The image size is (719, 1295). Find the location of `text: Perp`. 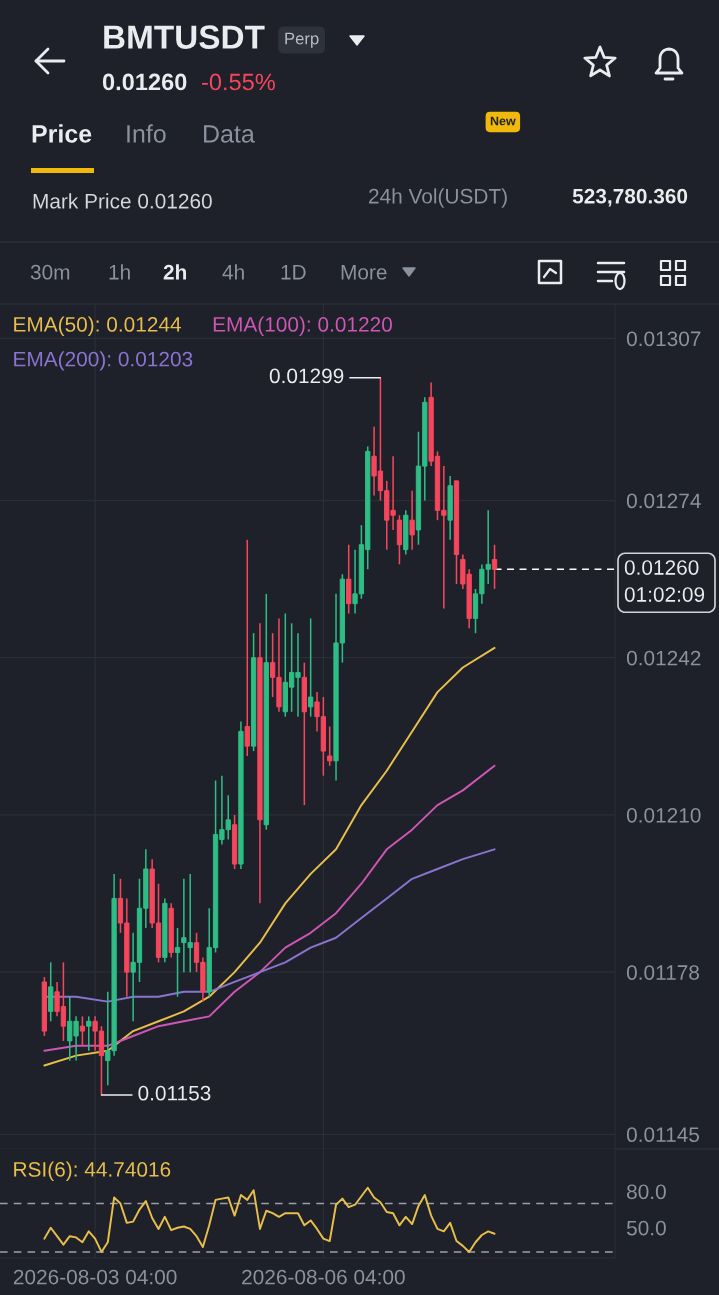

text: Perp is located at coordinates (302, 40).